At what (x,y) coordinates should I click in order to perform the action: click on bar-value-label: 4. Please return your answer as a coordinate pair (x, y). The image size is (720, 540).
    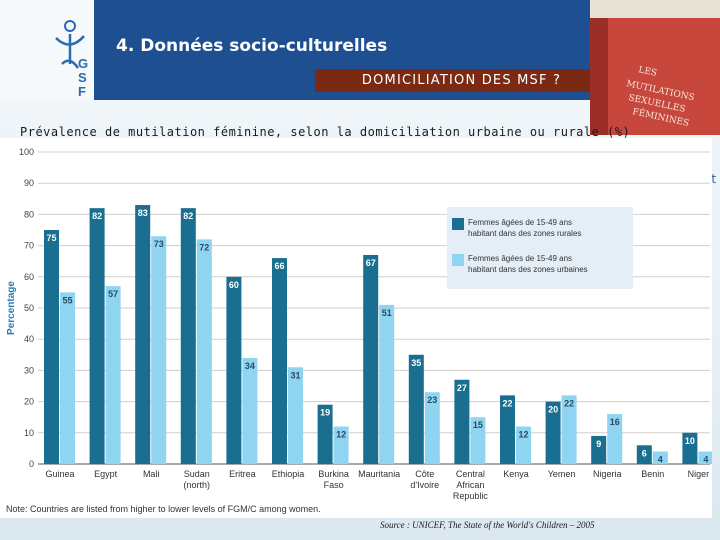
    Looking at the image, I should click on (705, 460).